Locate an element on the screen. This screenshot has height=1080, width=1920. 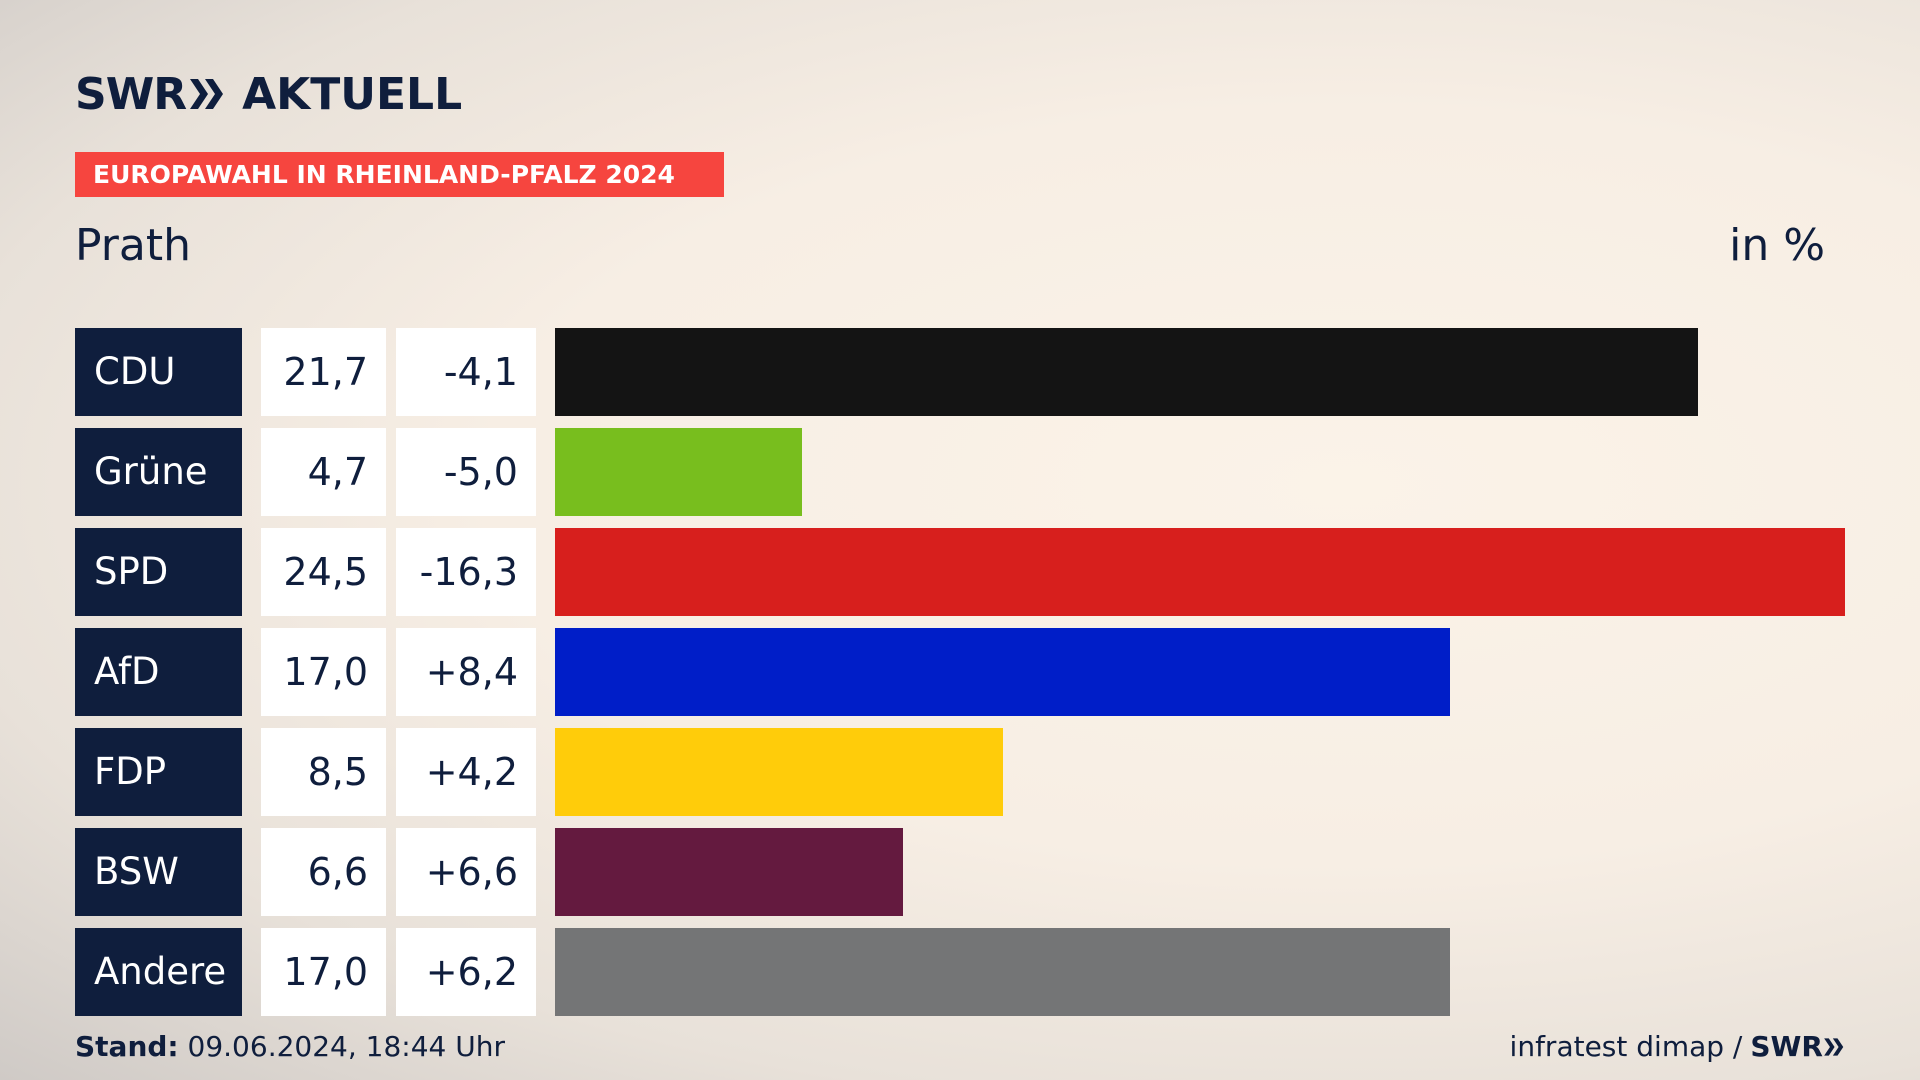
swr-small-logo: SWR is located at coordinates (1797, 1046).